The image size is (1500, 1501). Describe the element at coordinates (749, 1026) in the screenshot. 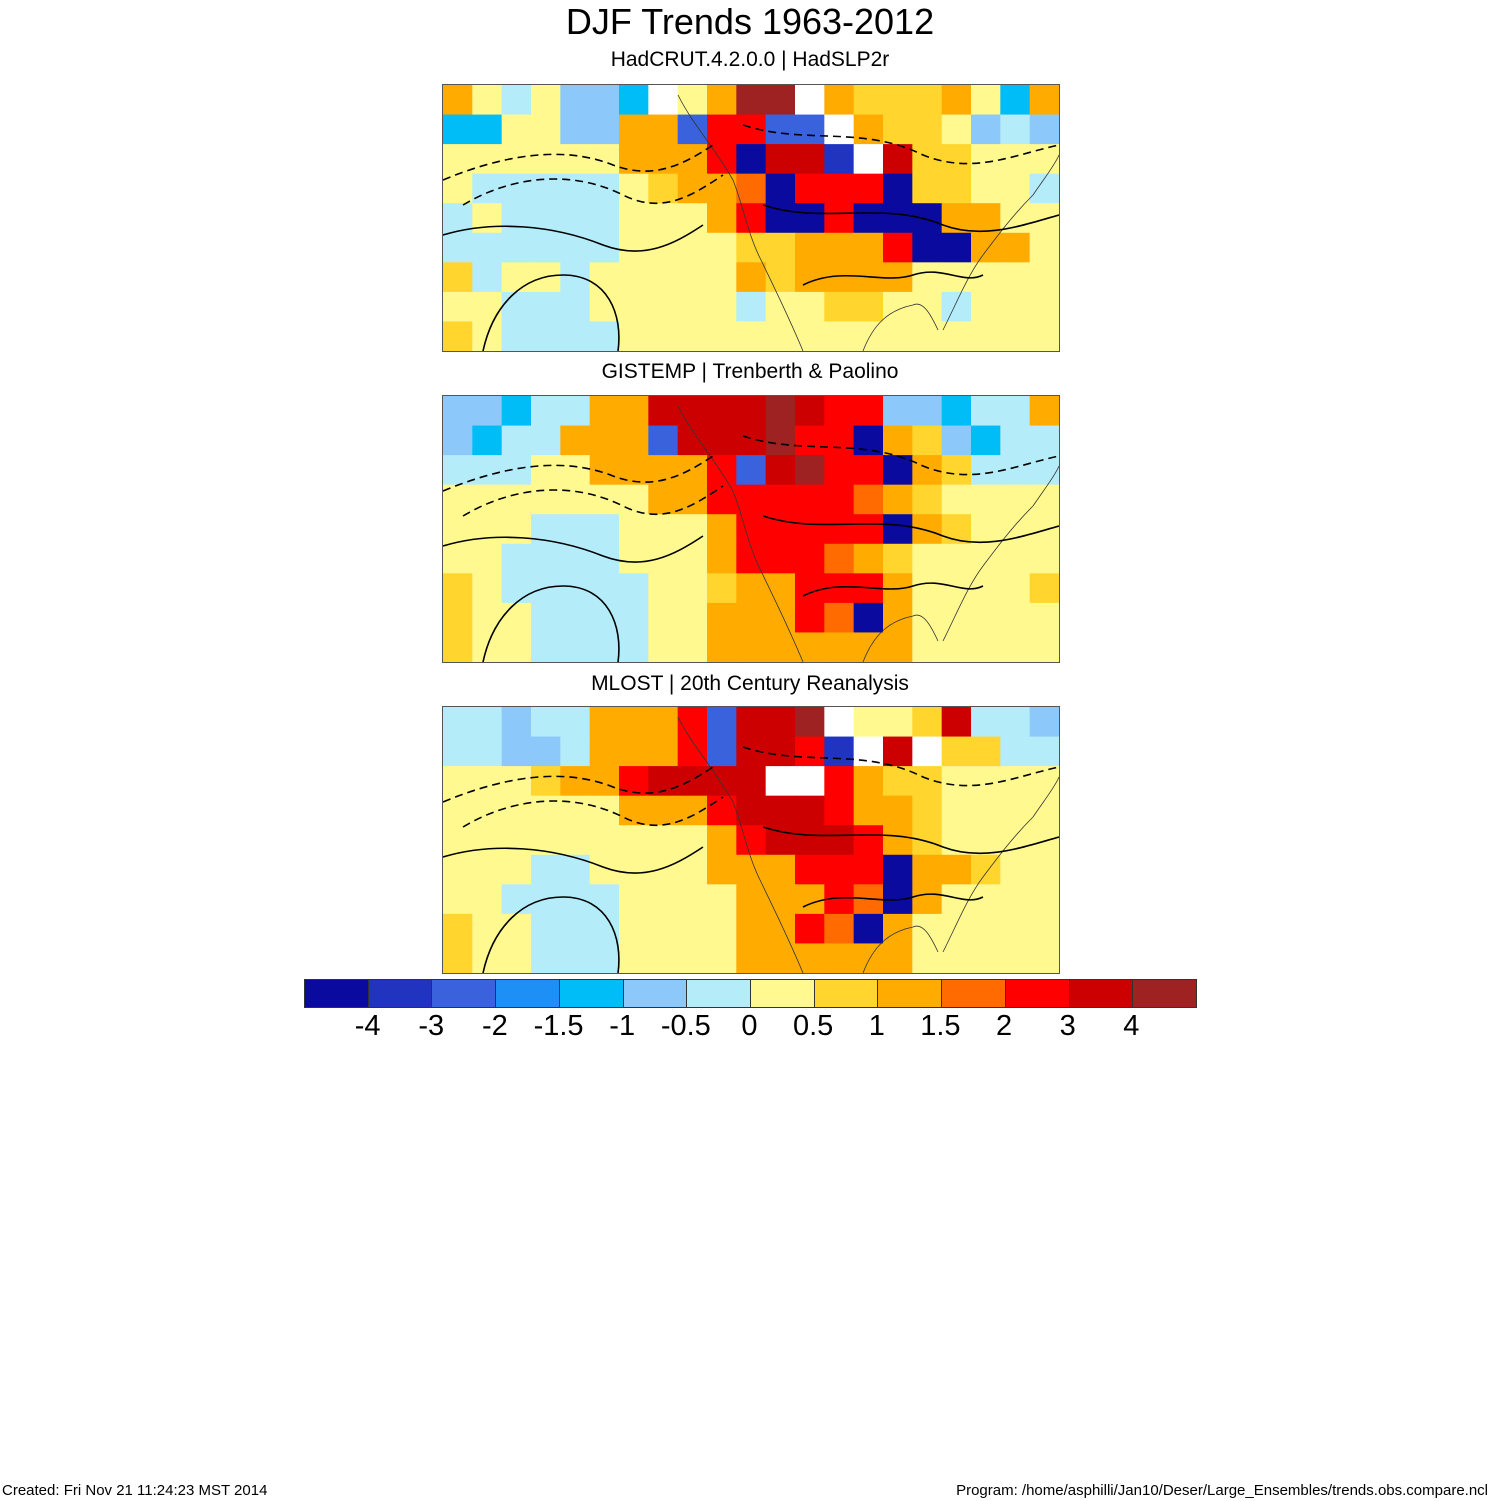

I see `colorbar-tick-label: 0` at that location.